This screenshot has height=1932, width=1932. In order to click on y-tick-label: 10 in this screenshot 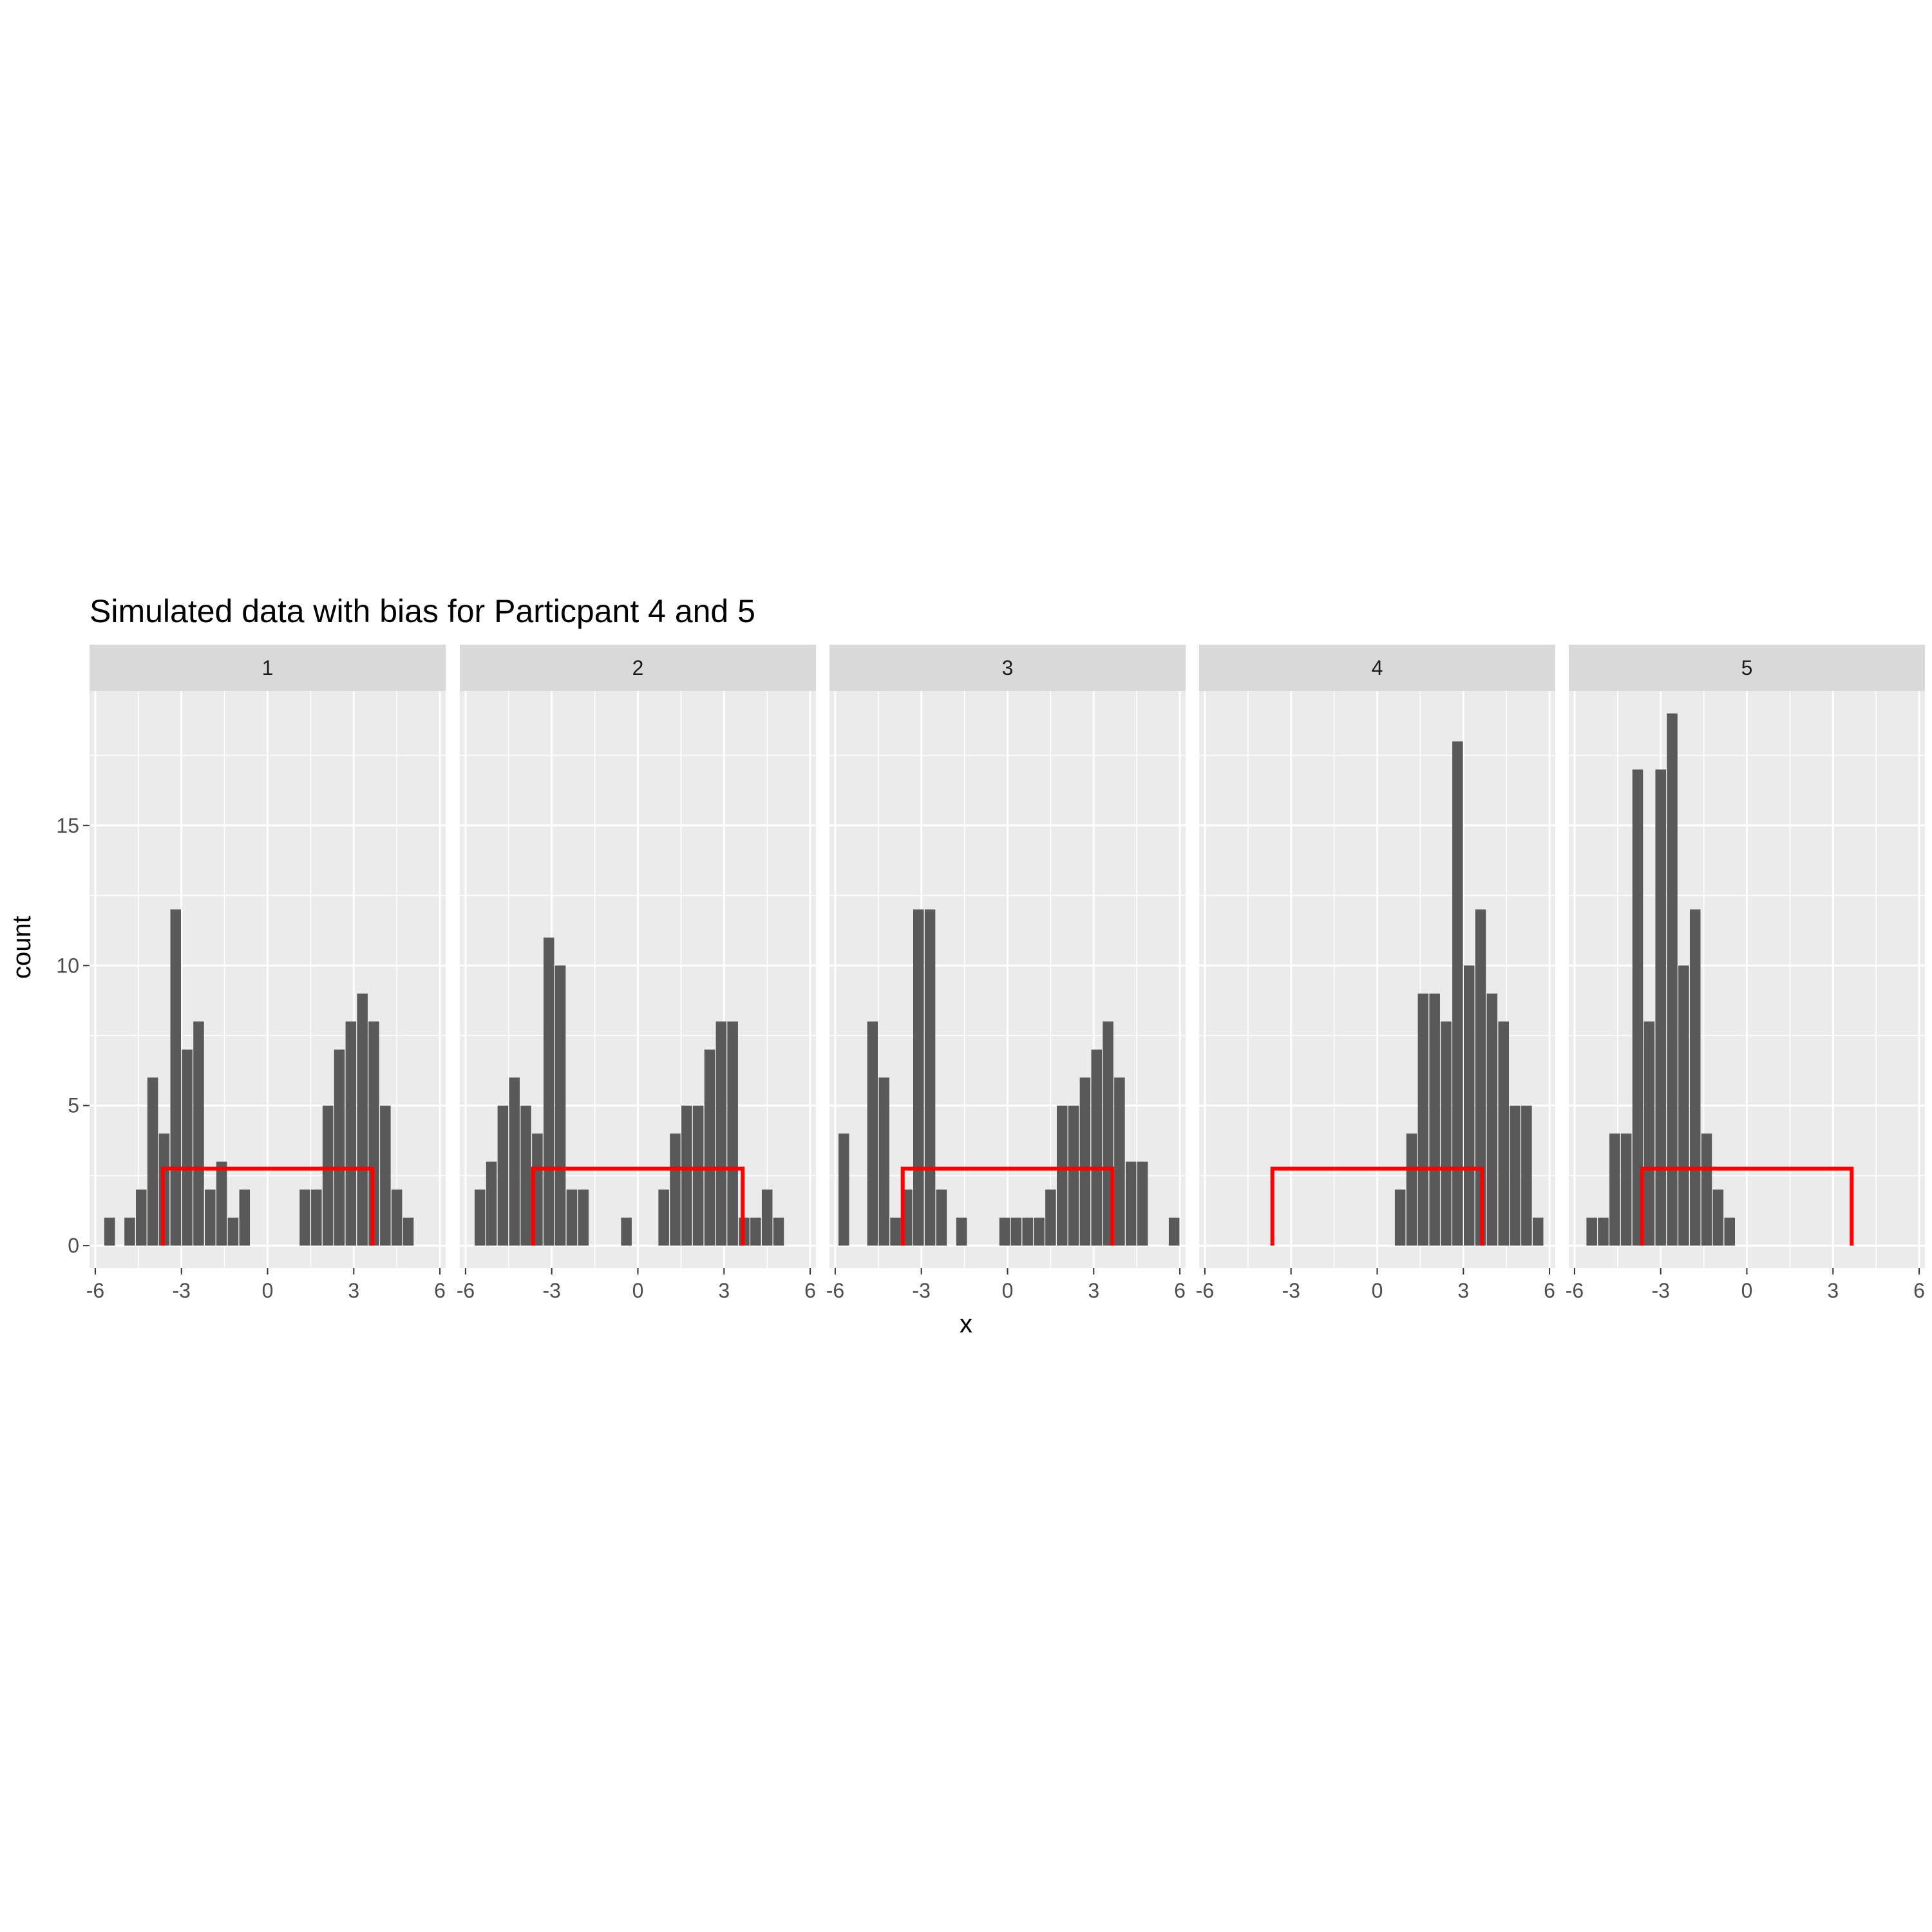, I will do `click(67, 966)`.